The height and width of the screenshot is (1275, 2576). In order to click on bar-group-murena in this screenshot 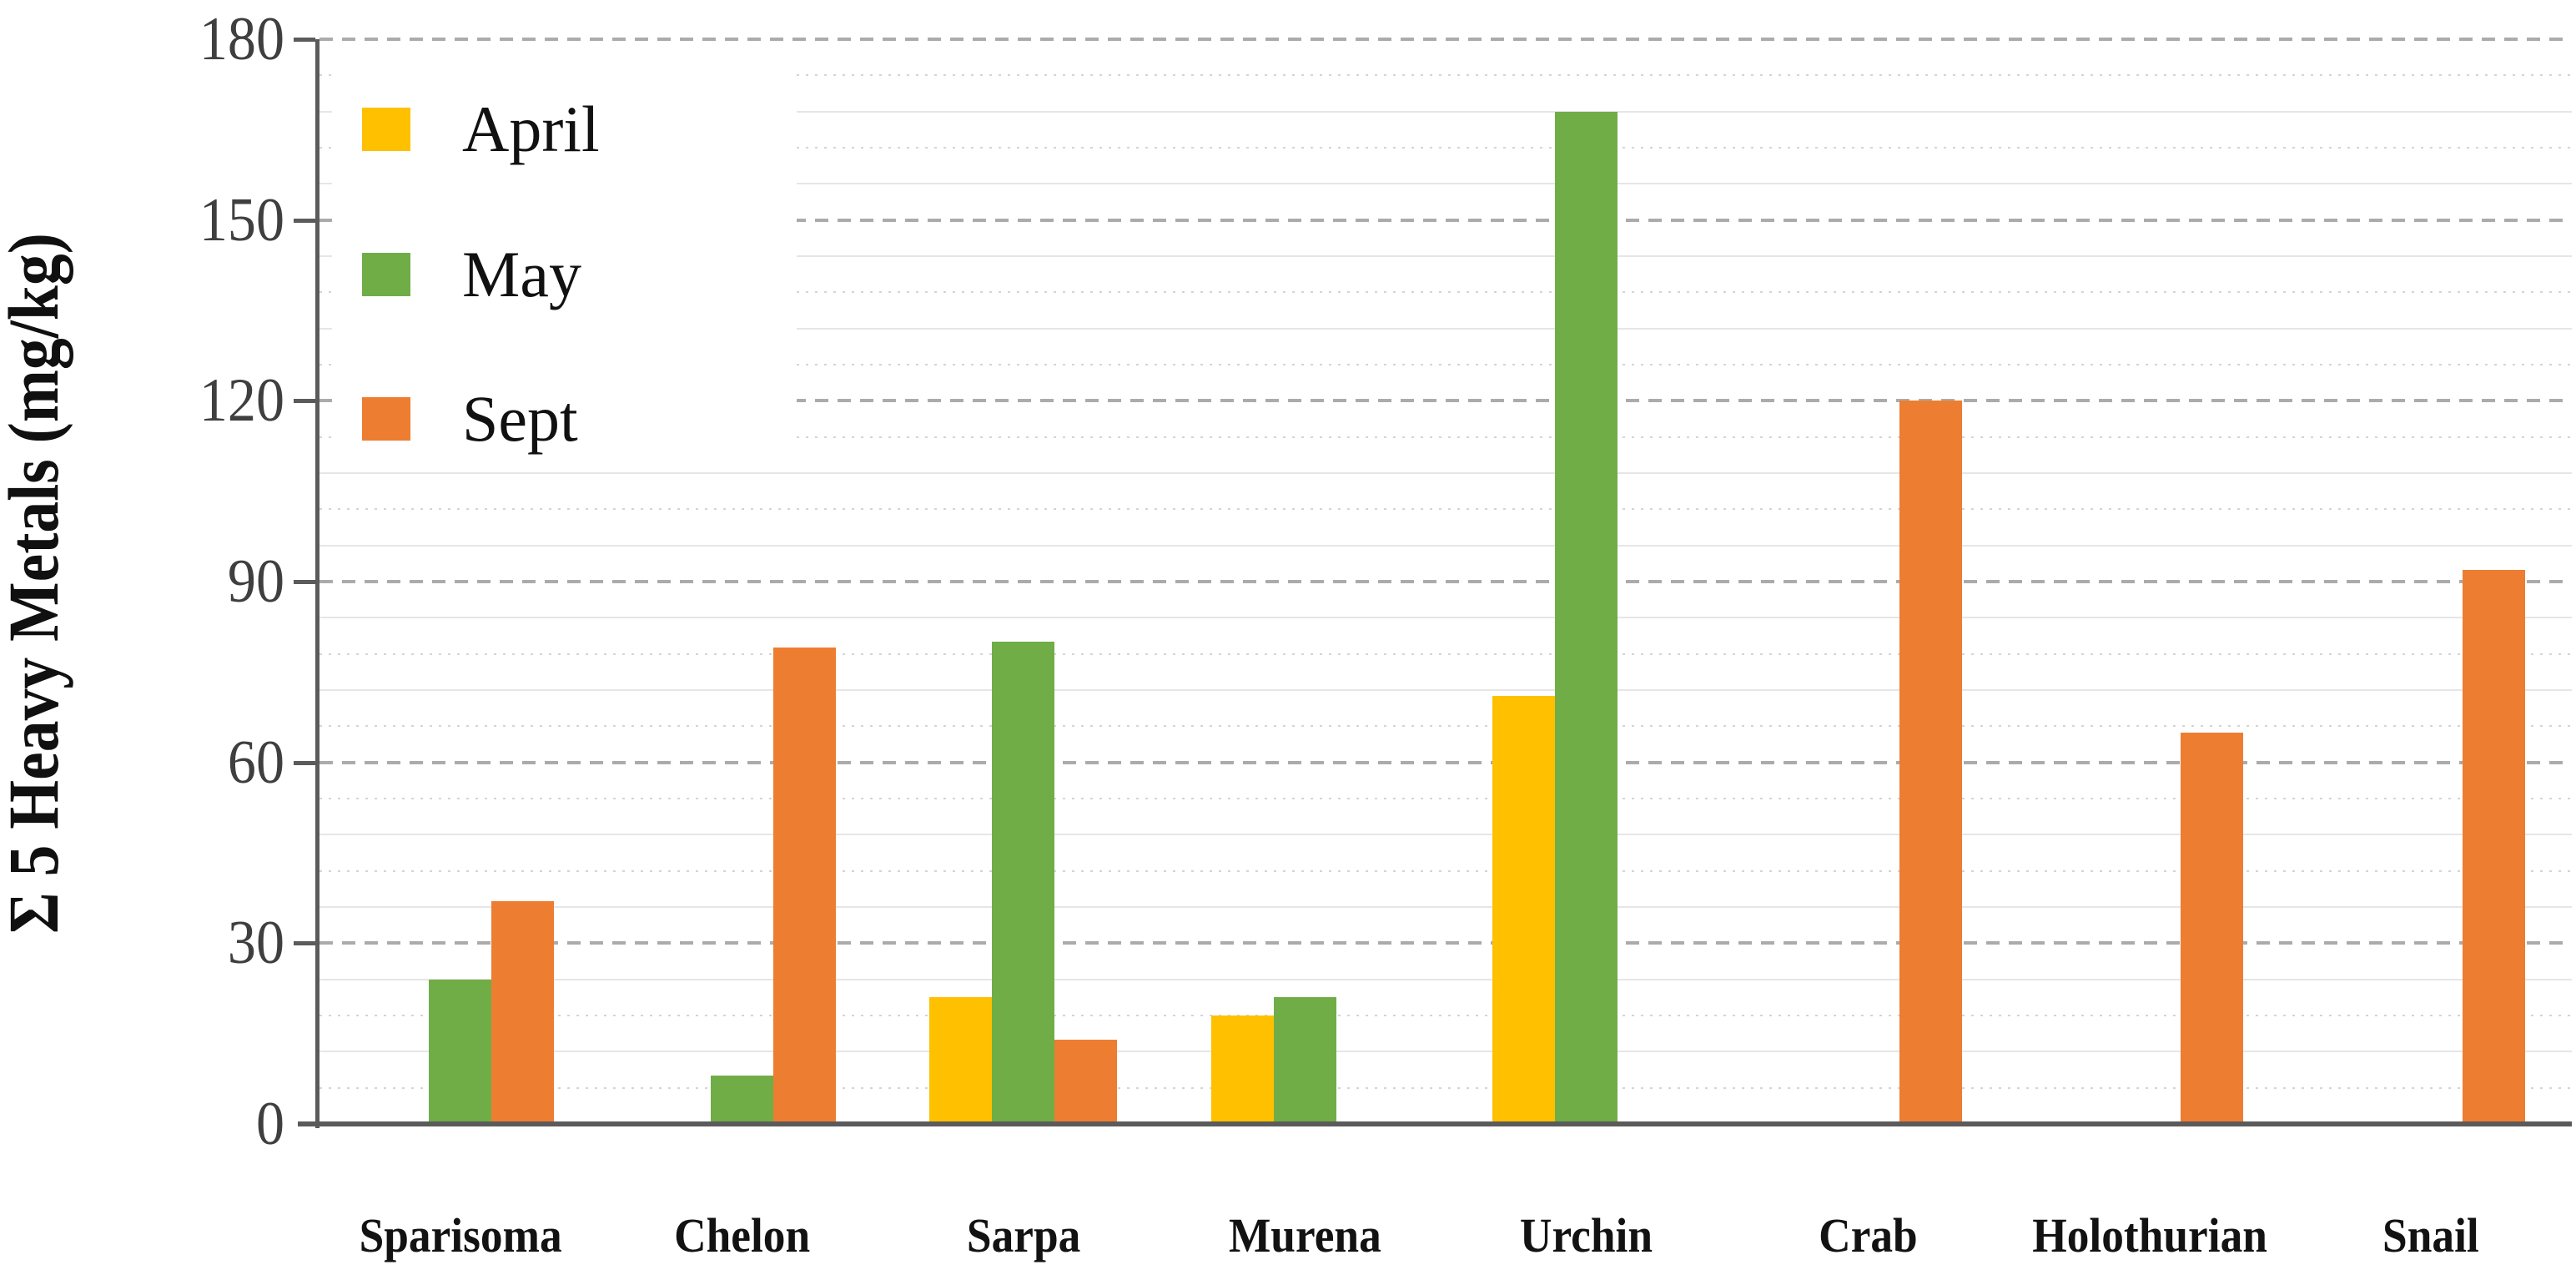, I will do `click(1305, 581)`.